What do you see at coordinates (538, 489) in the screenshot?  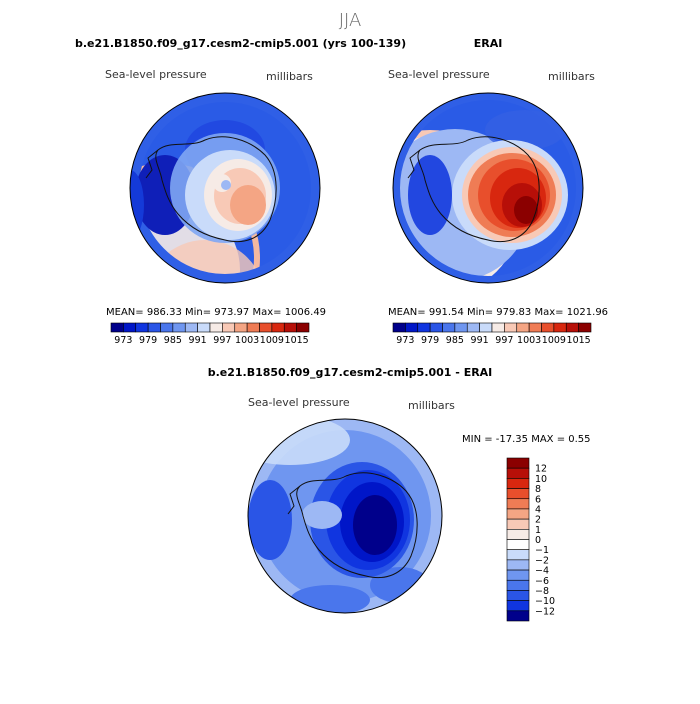 I see `colorbar-tick-label: 8` at bounding box center [538, 489].